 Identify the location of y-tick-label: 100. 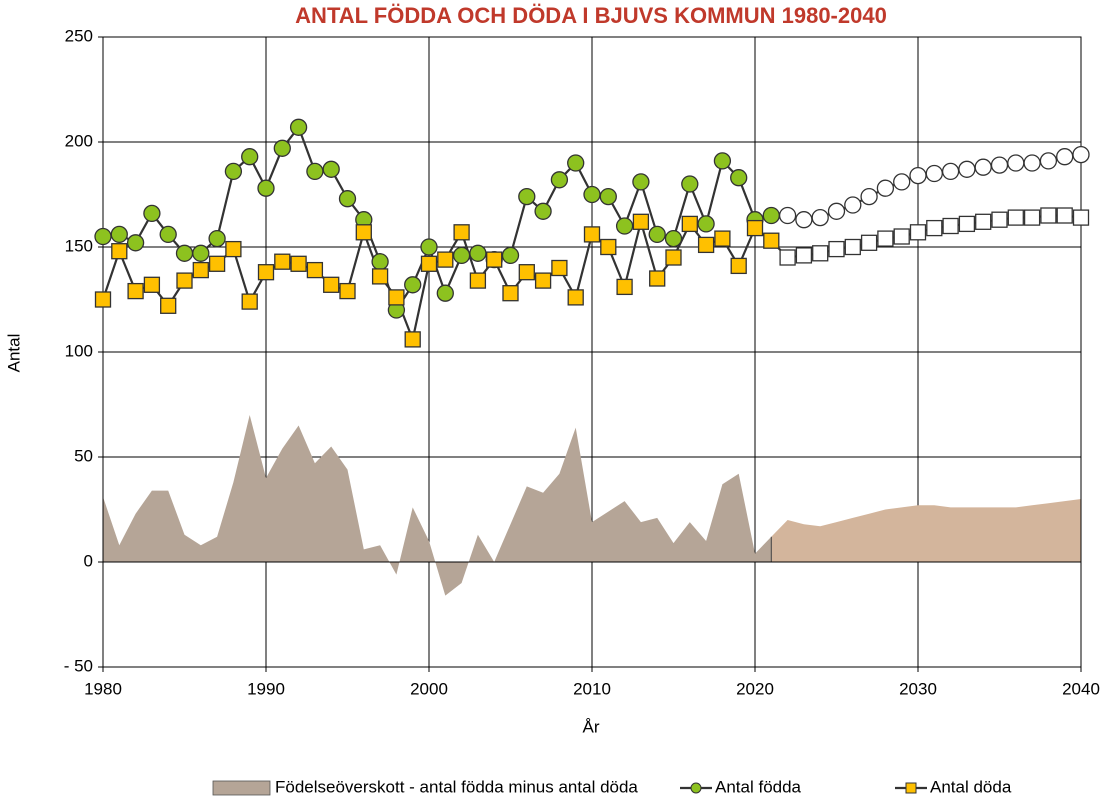
(79, 350).